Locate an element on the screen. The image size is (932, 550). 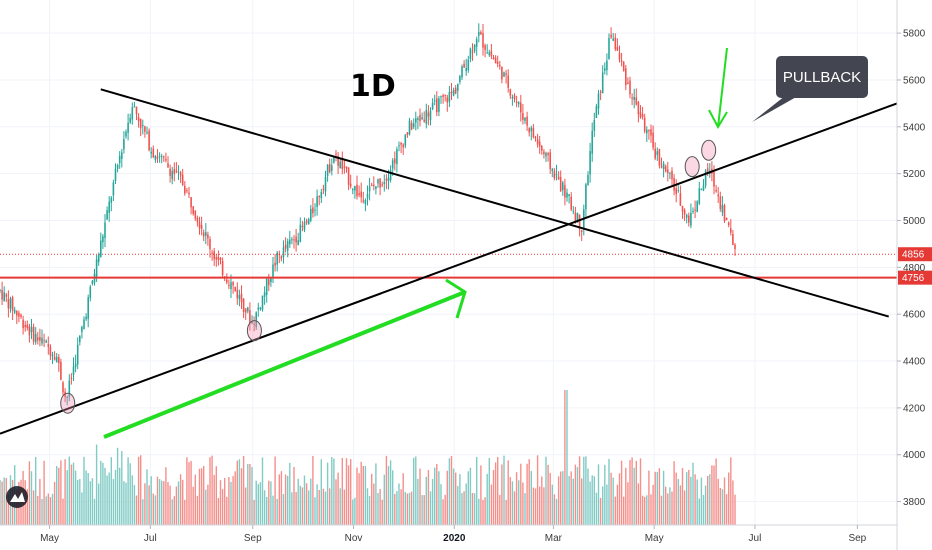
time-tick-label: Nov is located at coordinates (354, 538).